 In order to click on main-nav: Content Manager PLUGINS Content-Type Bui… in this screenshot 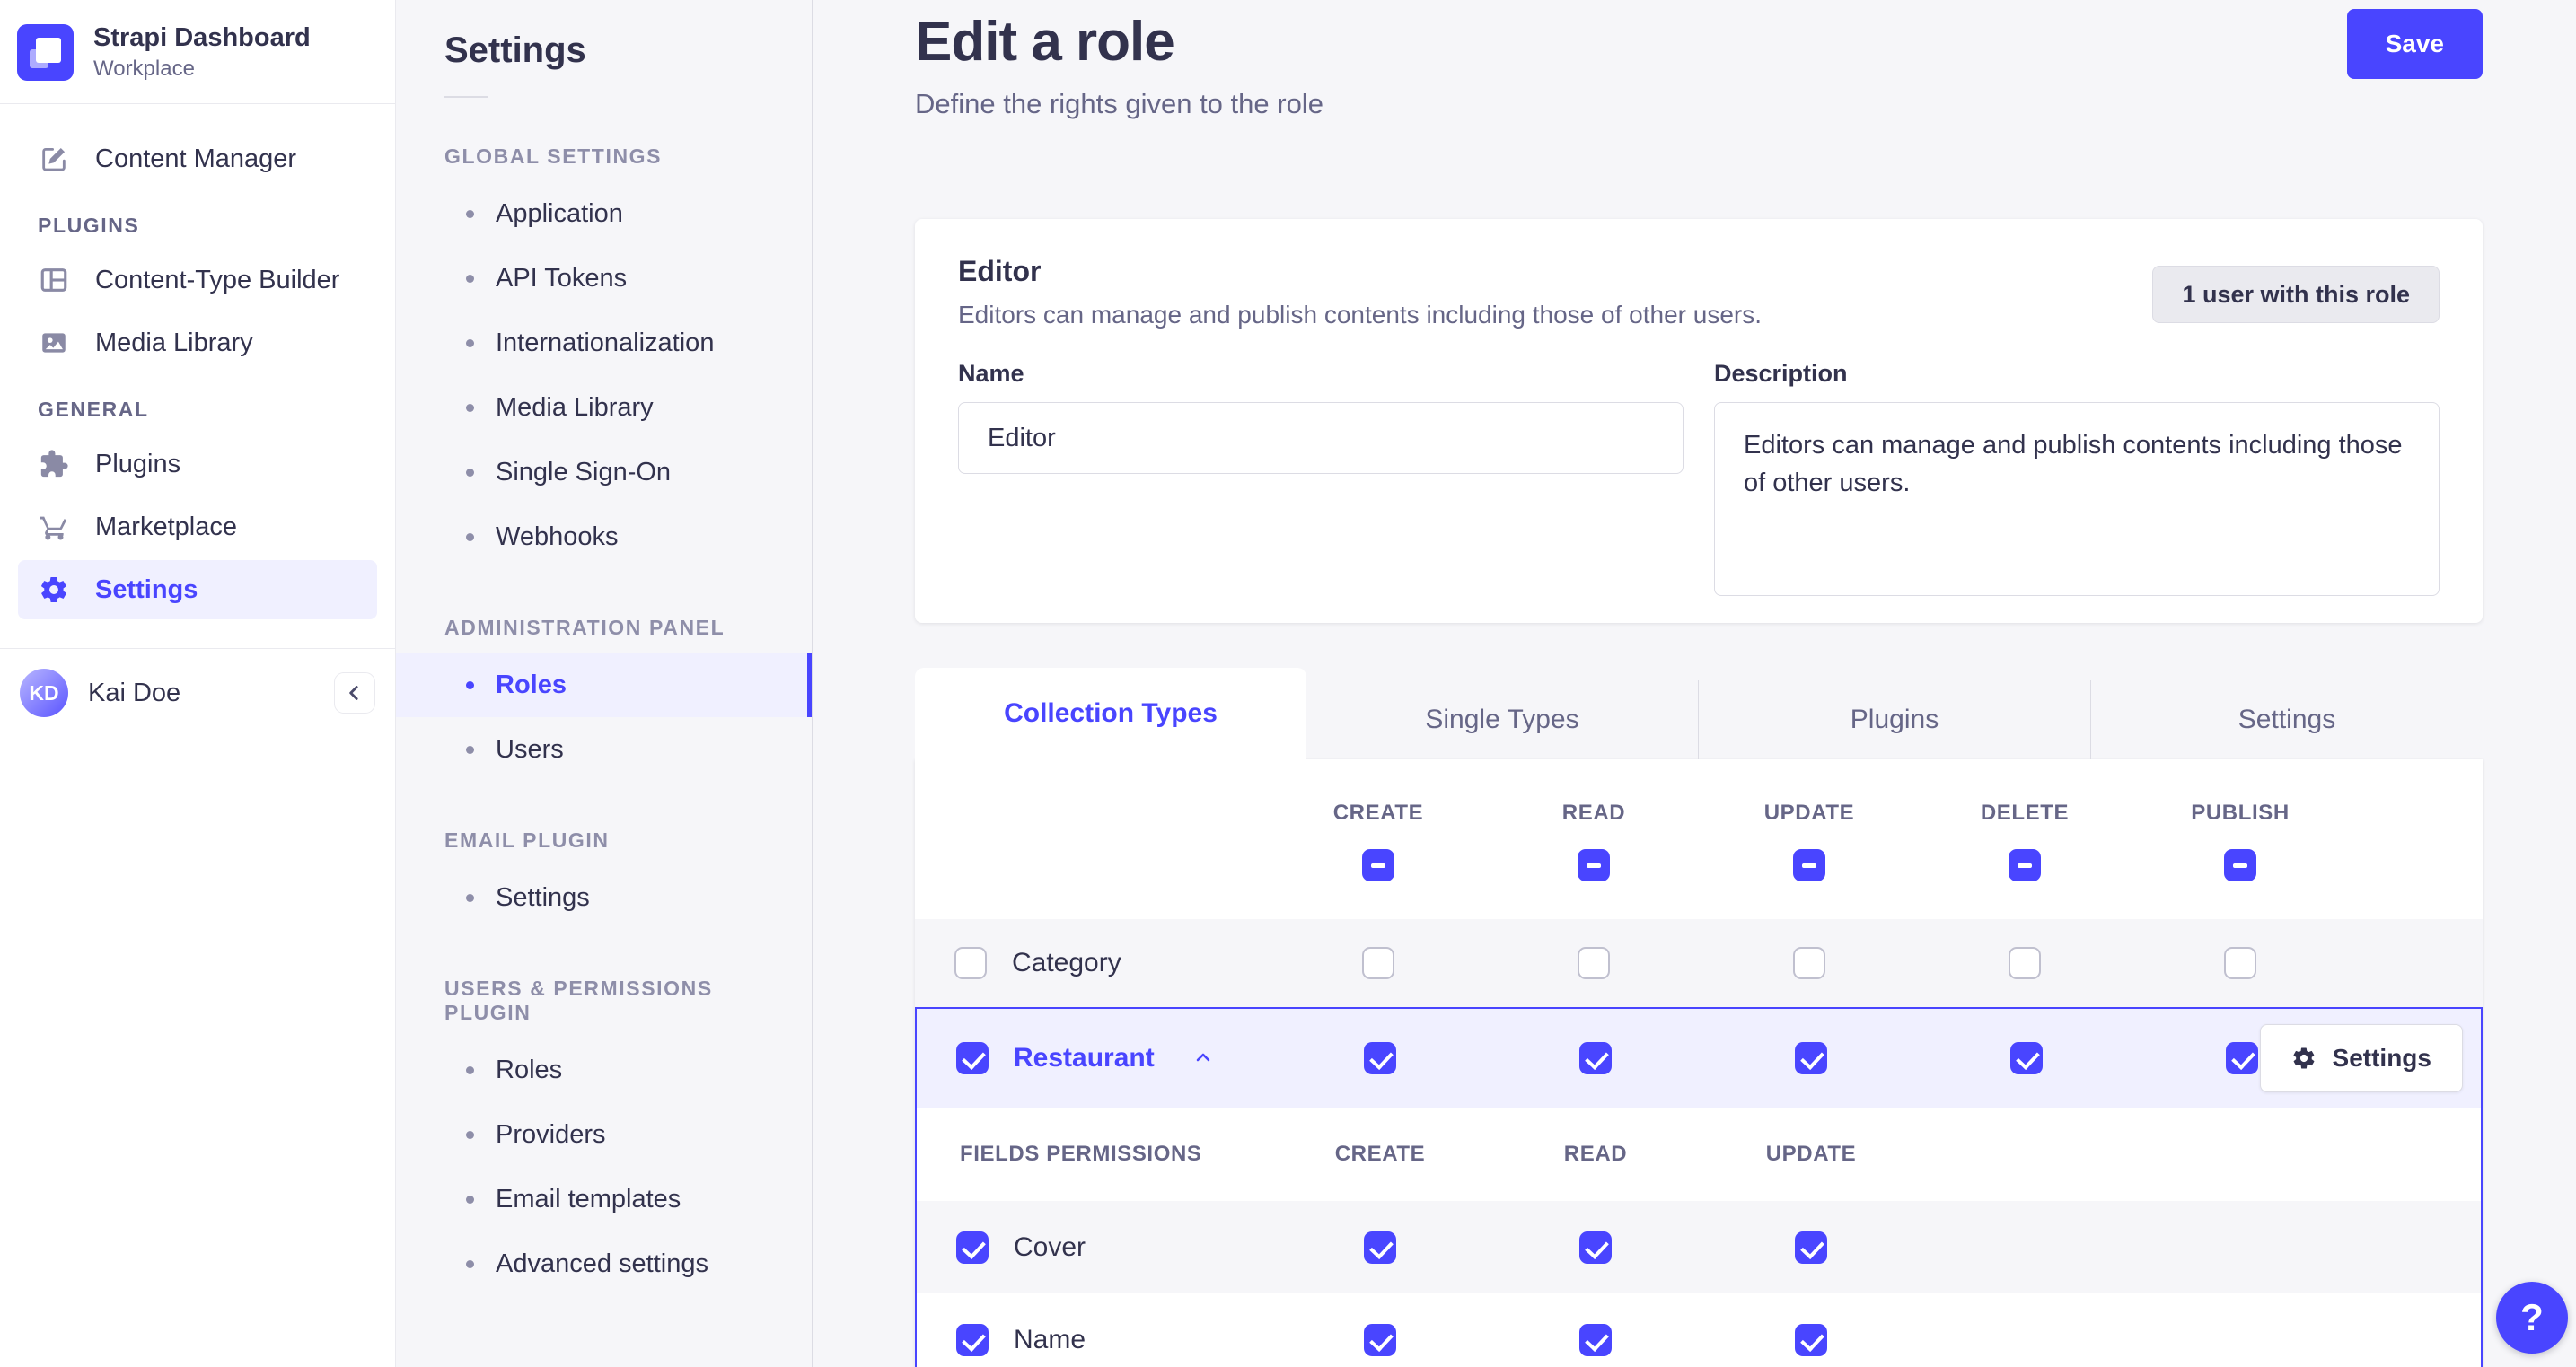, I will do `click(197, 376)`.